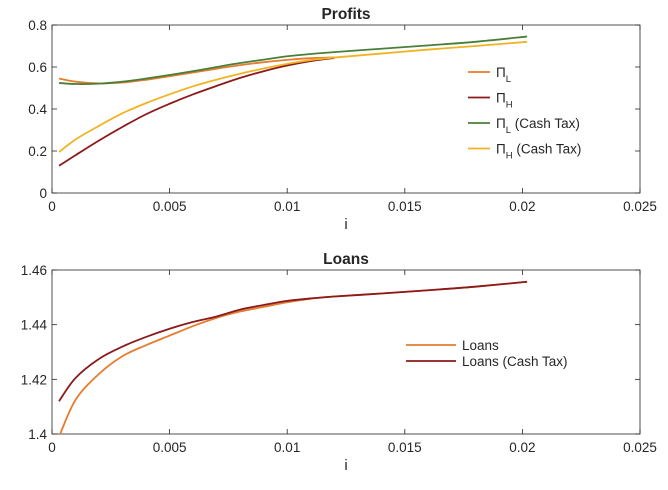 This screenshot has width=668, height=490. I want to click on series-line-l-cash-tax, so click(293, 60).